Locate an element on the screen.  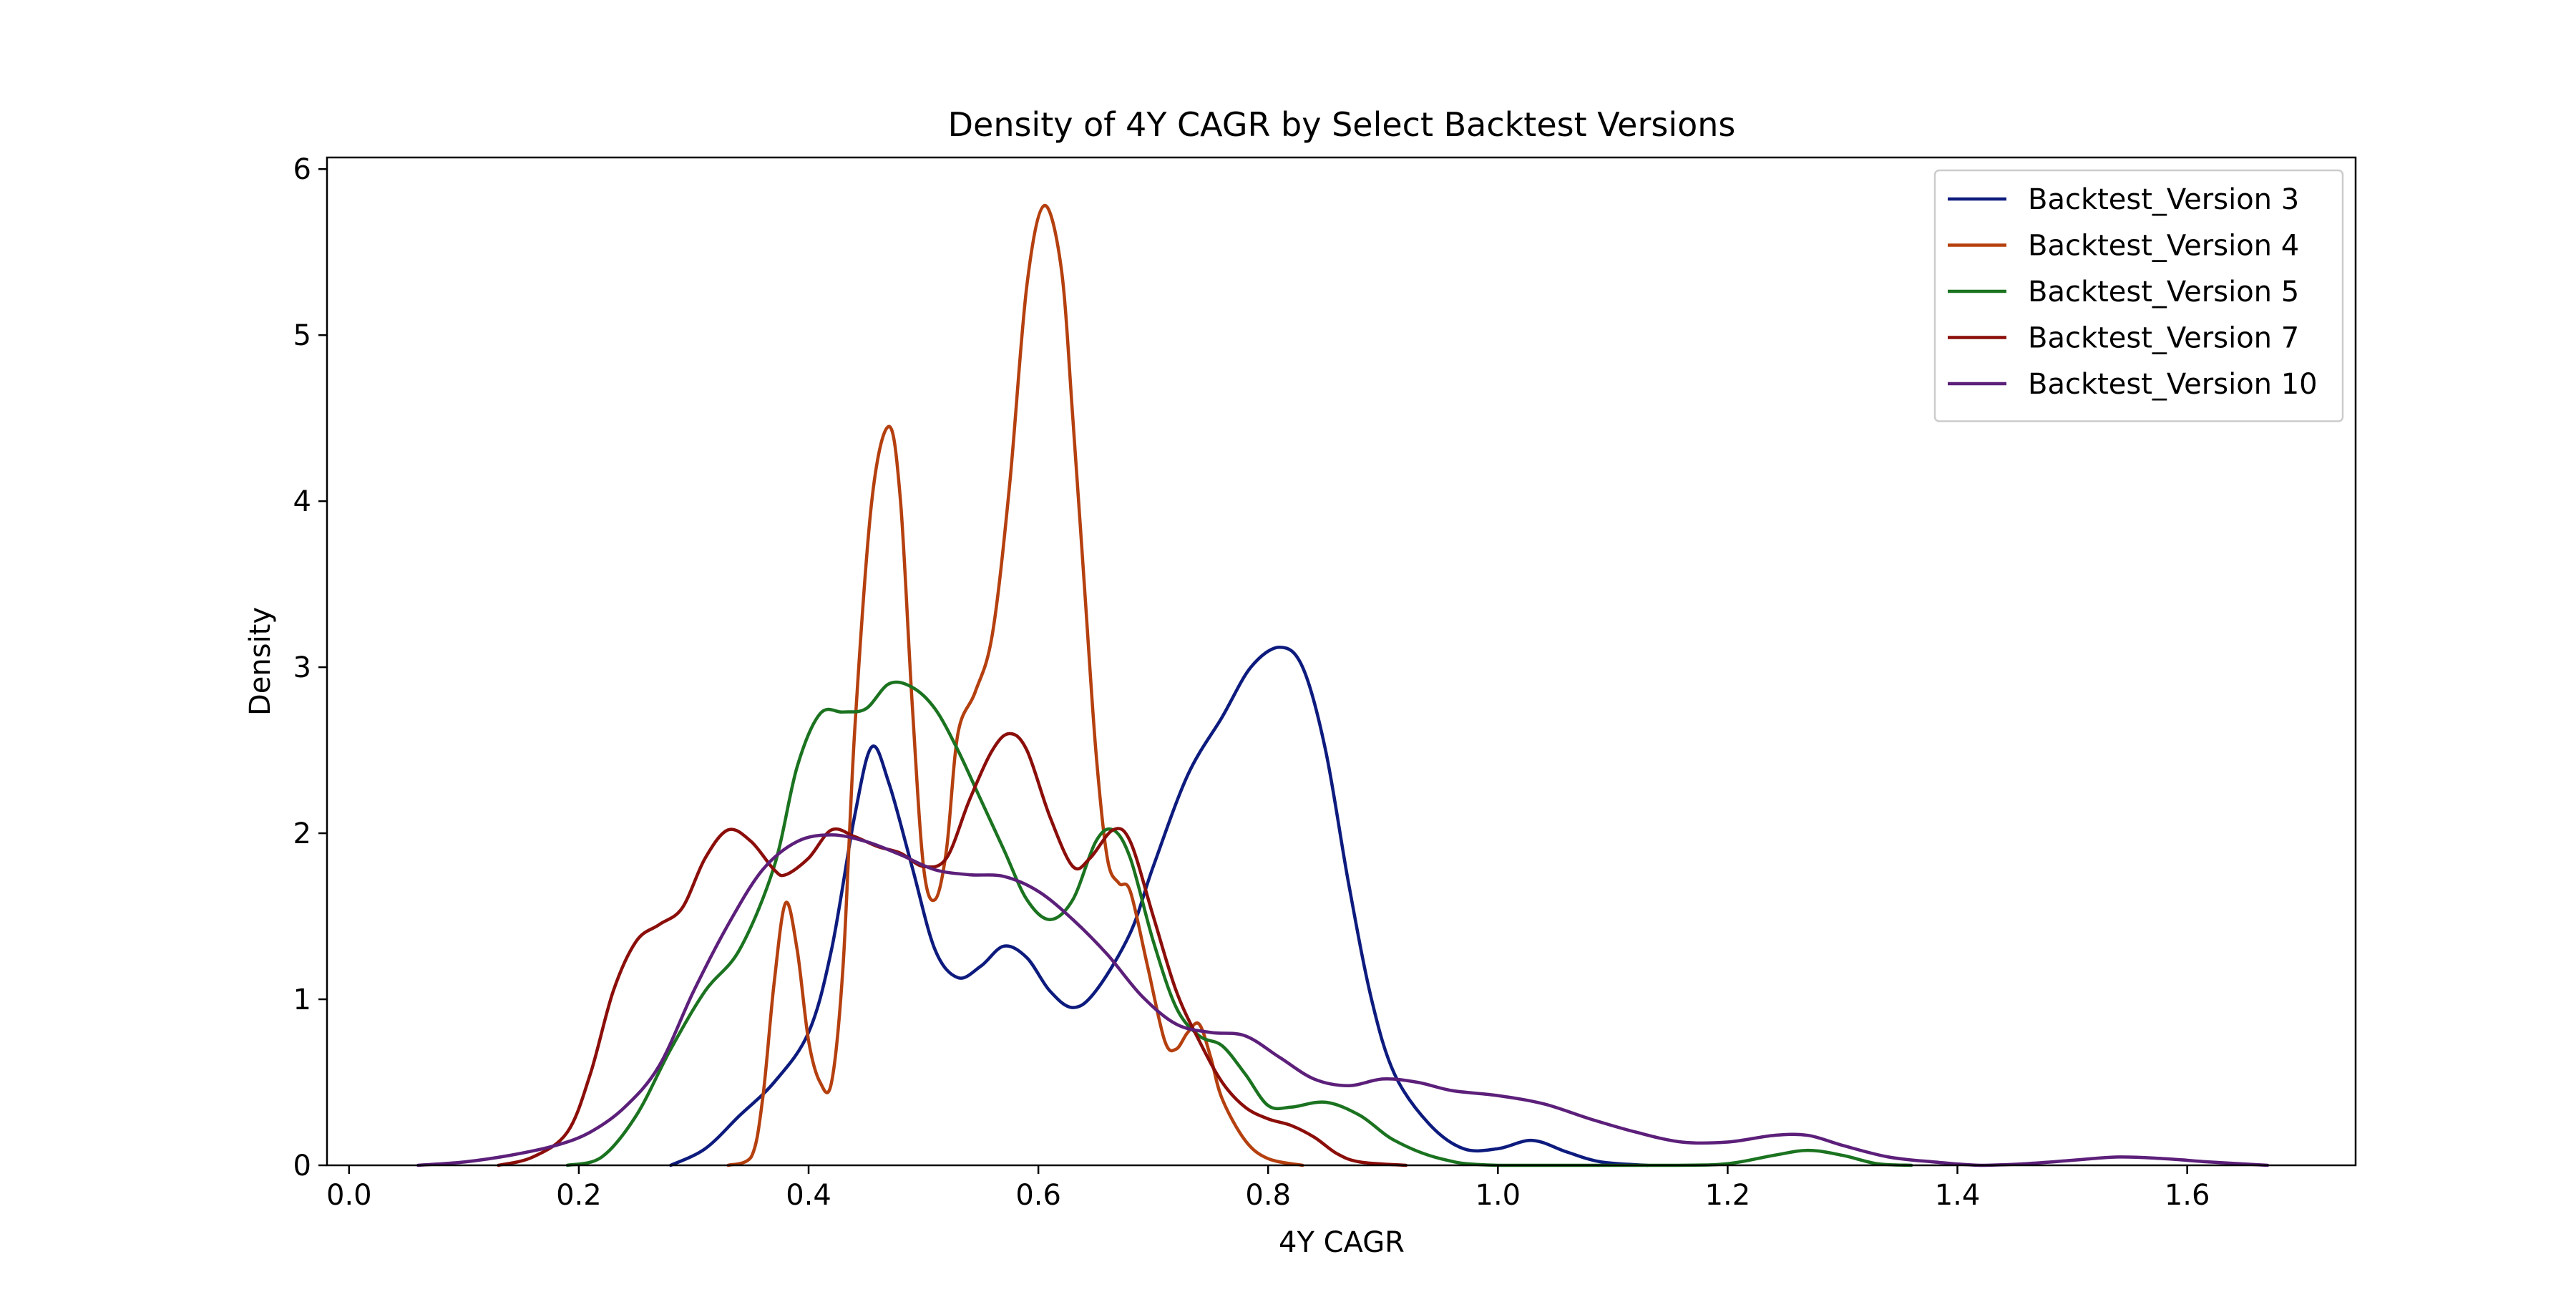
x-tick-label: 0.8 is located at coordinates (1268, 1195).